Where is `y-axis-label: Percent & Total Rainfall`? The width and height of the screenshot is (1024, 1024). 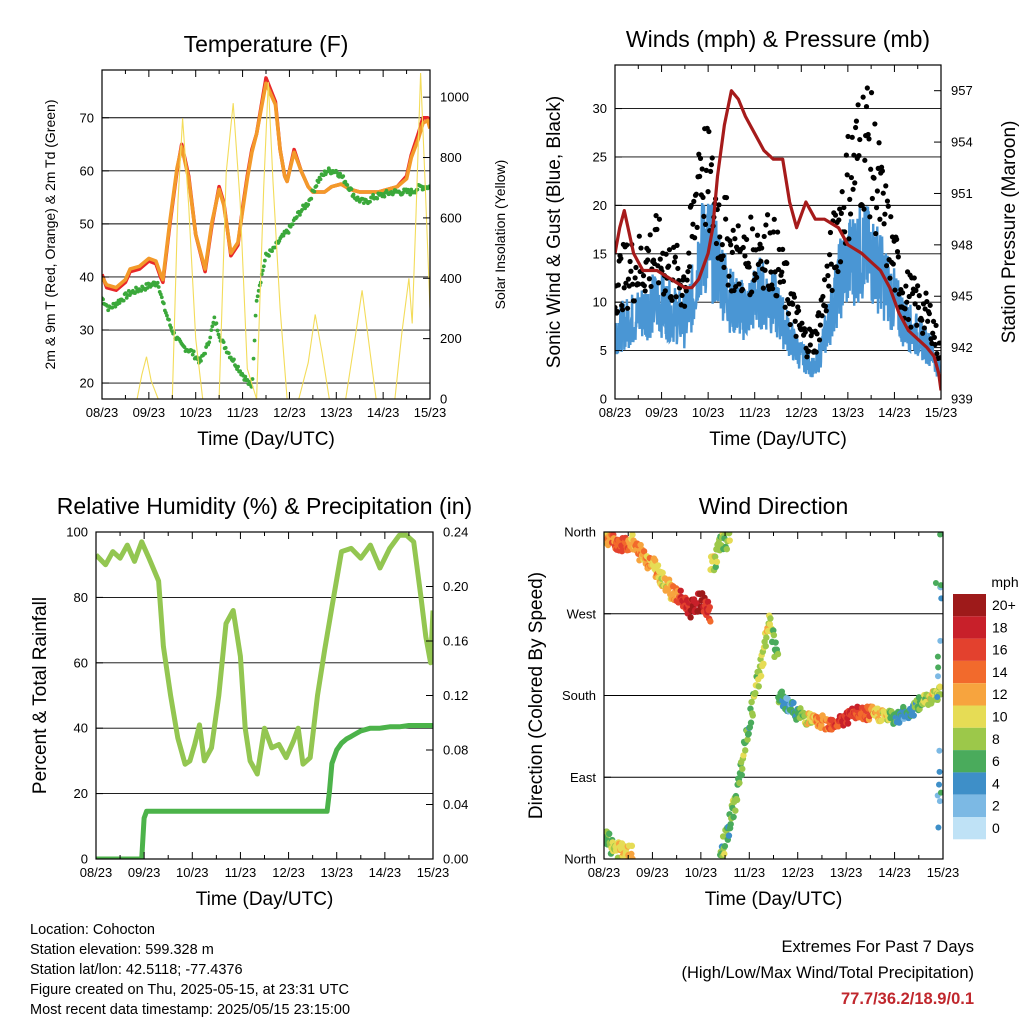 y-axis-label: Percent & Total Rainfall is located at coordinates (40, 695).